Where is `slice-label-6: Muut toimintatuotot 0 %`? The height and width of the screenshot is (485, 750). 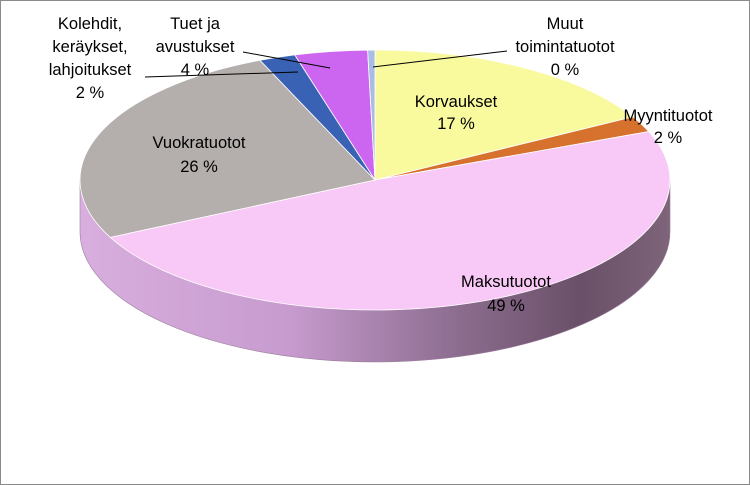 slice-label-6: Muut toimintatuotot 0 % is located at coordinates (564, 47).